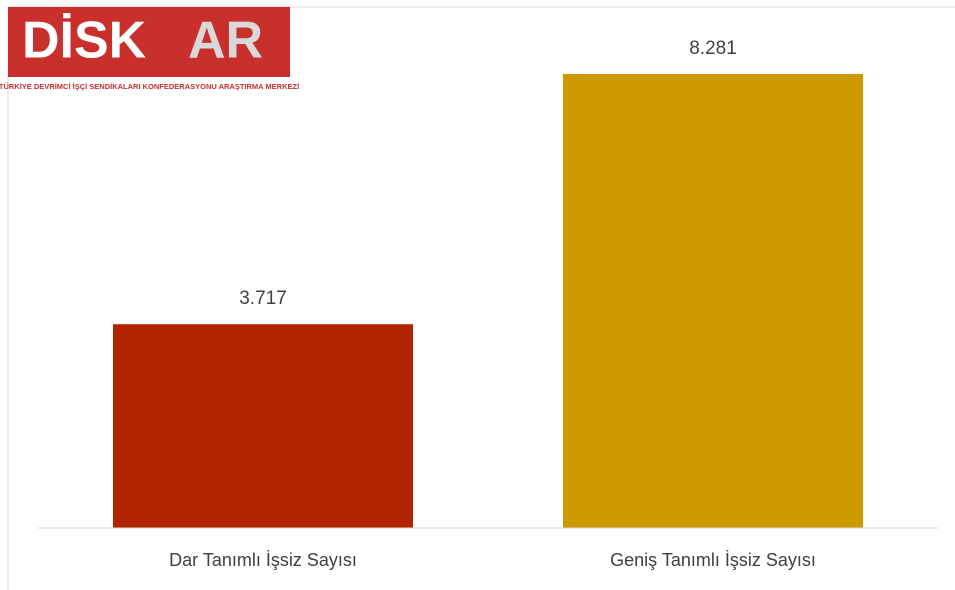 The image size is (955, 590). I want to click on data-label: 3.717, so click(263, 298).